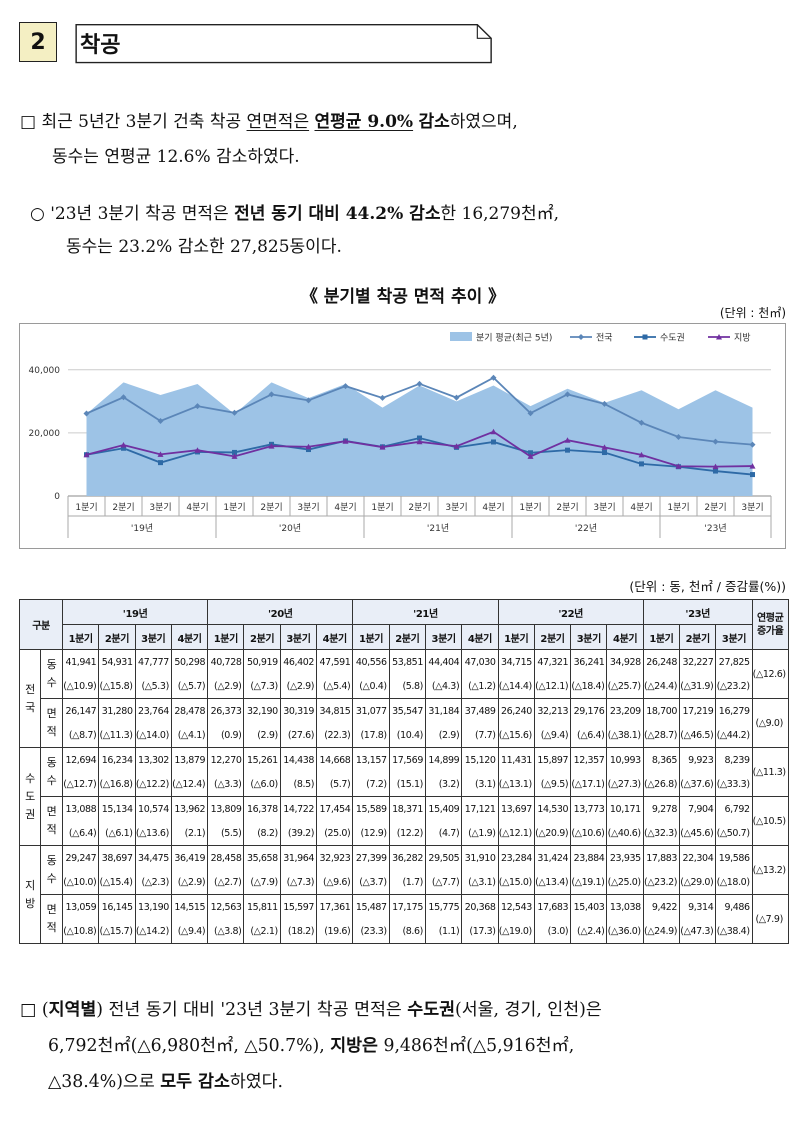 The image size is (806, 1127). I want to click on legend-swatch, so click(461, 336).